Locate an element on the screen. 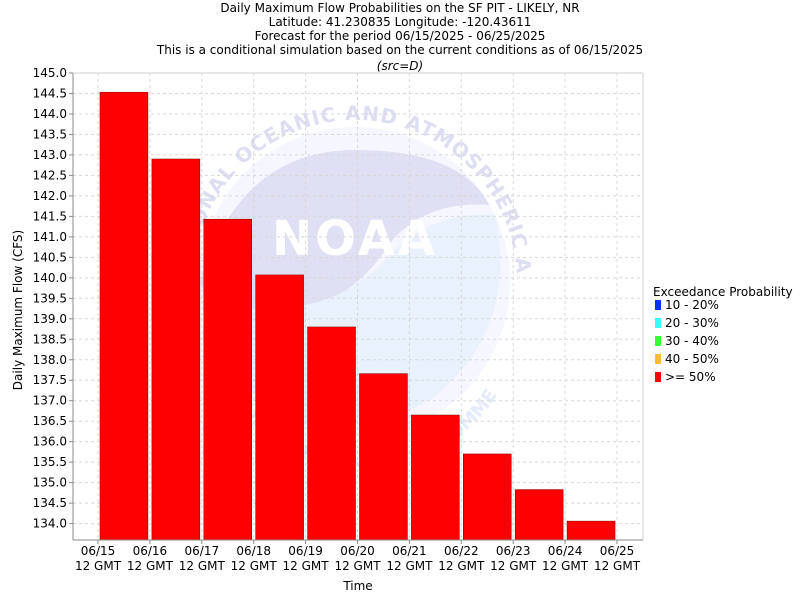  x-tick-label-date: 06/19 is located at coordinates (305, 551).